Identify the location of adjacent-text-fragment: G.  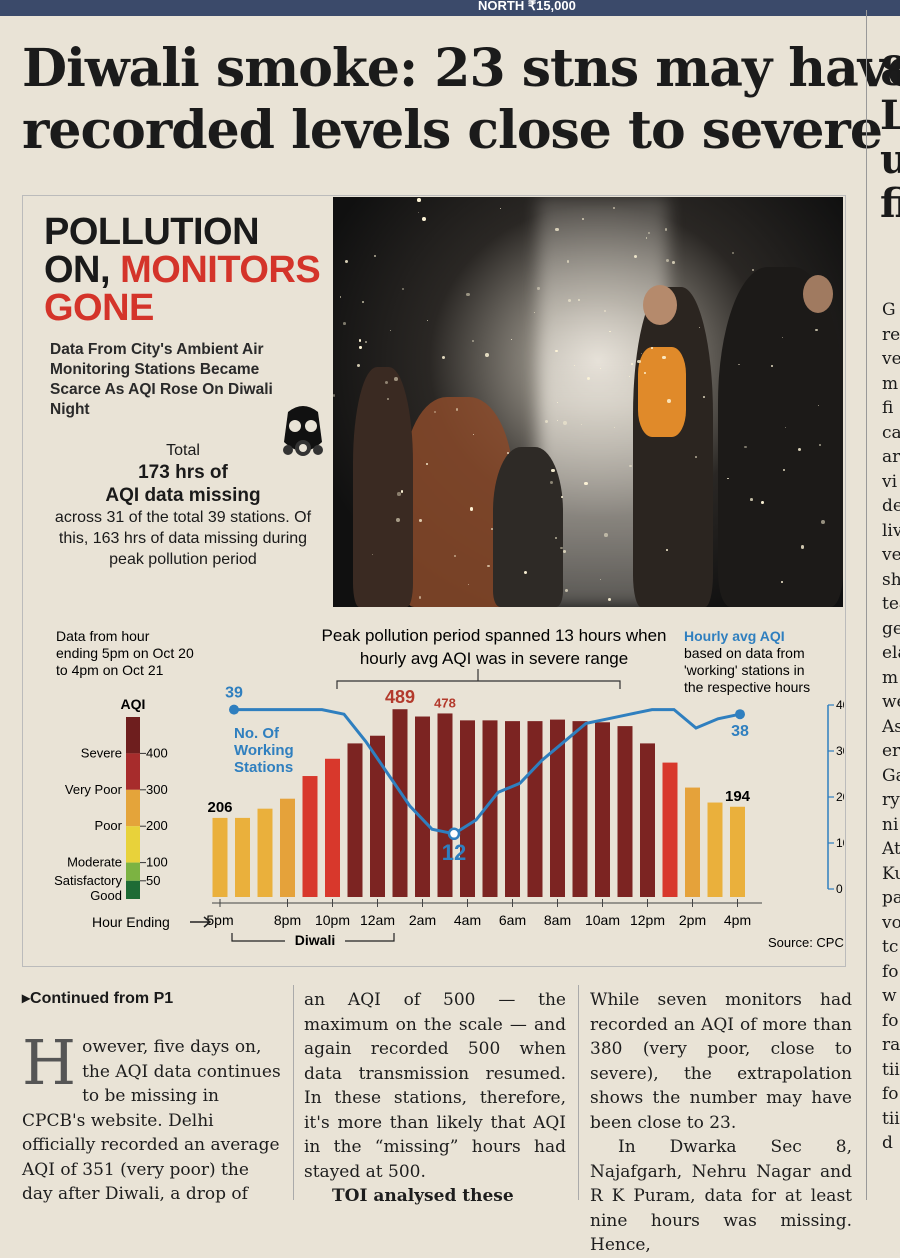
(889, 310).